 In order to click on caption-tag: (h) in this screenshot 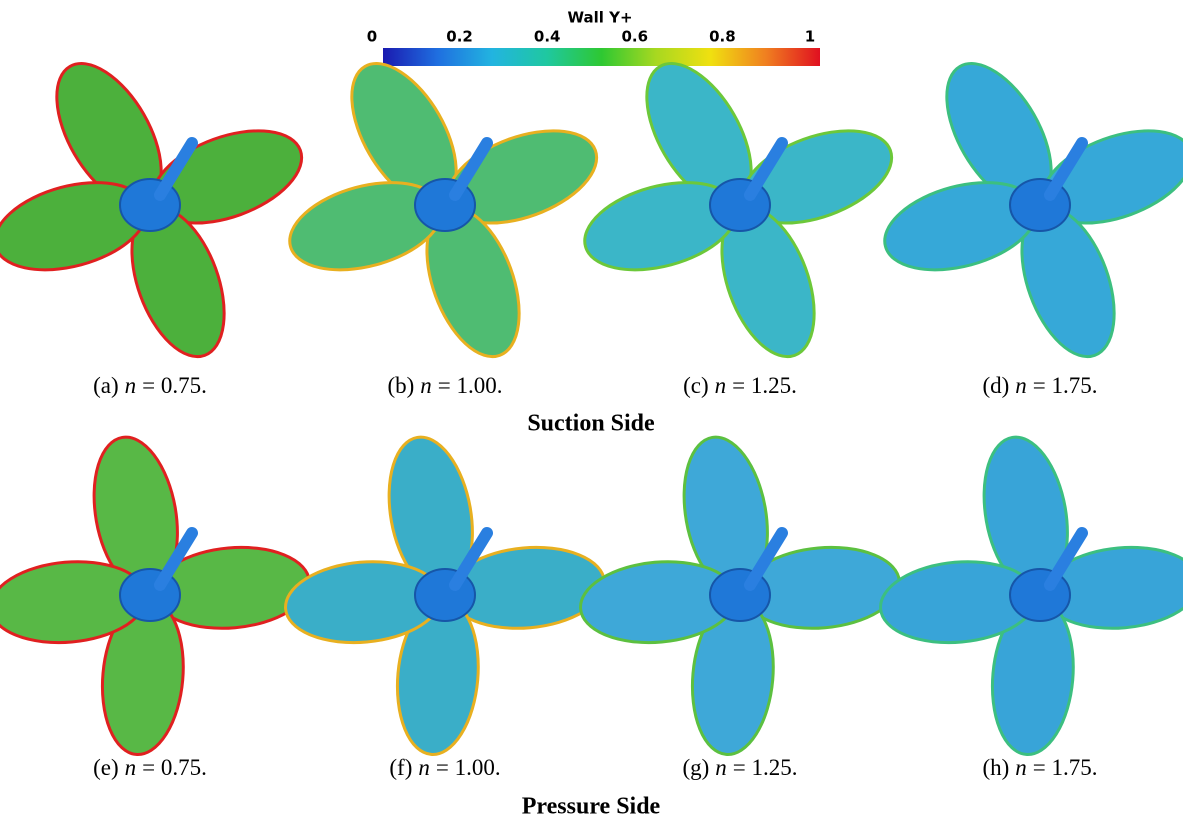, I will do `click(995, 767)`.